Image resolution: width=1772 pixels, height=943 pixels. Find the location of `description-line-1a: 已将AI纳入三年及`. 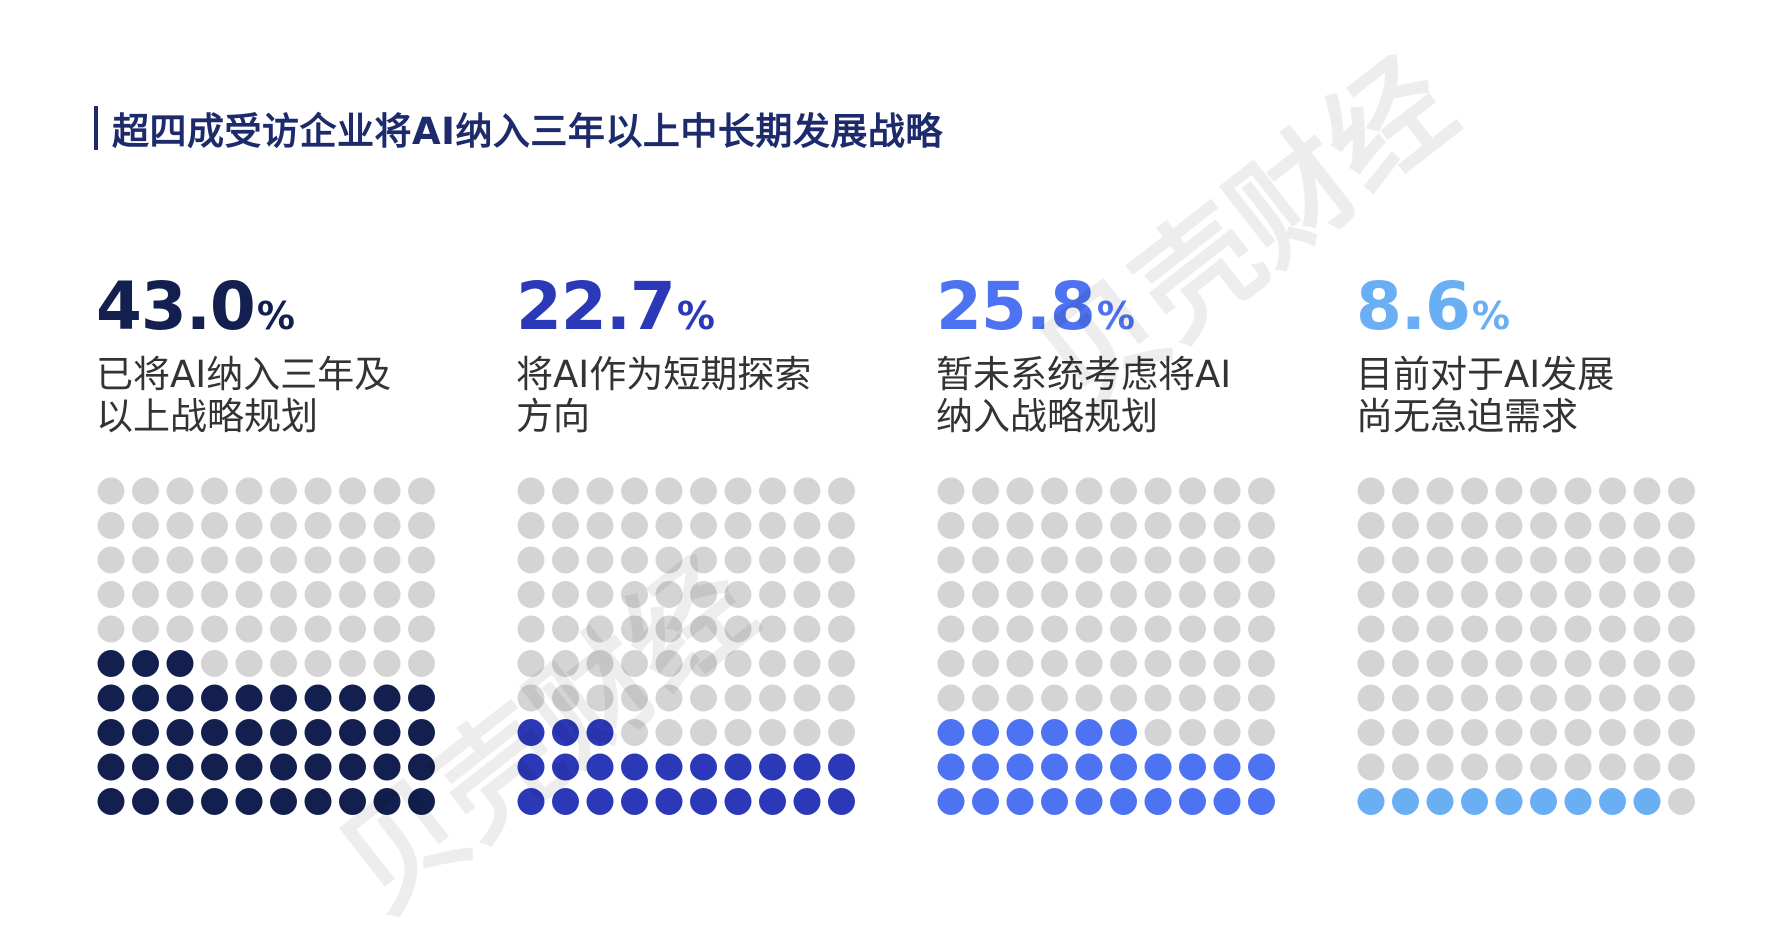

description-line-1a: 已将AI纳入三年及 is located at coordinates (244, 374).